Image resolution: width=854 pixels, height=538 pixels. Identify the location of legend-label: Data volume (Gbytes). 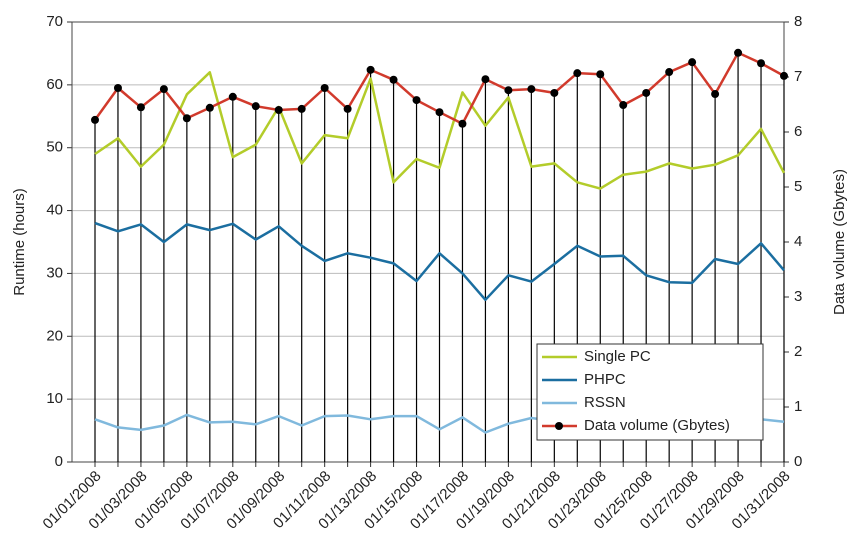
(657, 425).